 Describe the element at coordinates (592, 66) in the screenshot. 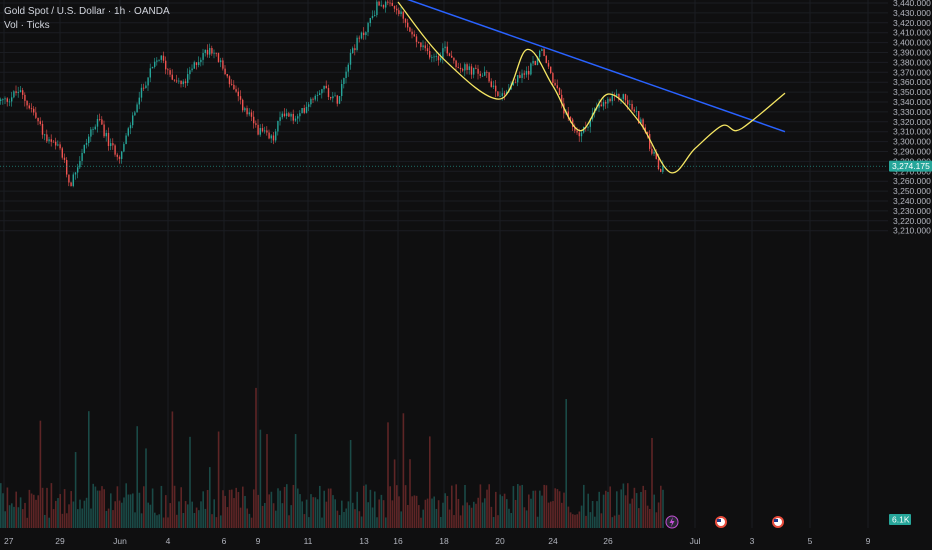

I see `trendline` at that location.